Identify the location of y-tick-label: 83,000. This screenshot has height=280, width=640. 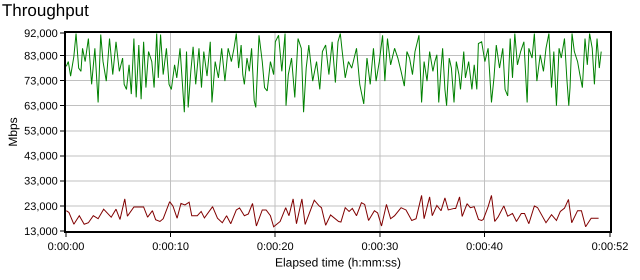
(41, 56).